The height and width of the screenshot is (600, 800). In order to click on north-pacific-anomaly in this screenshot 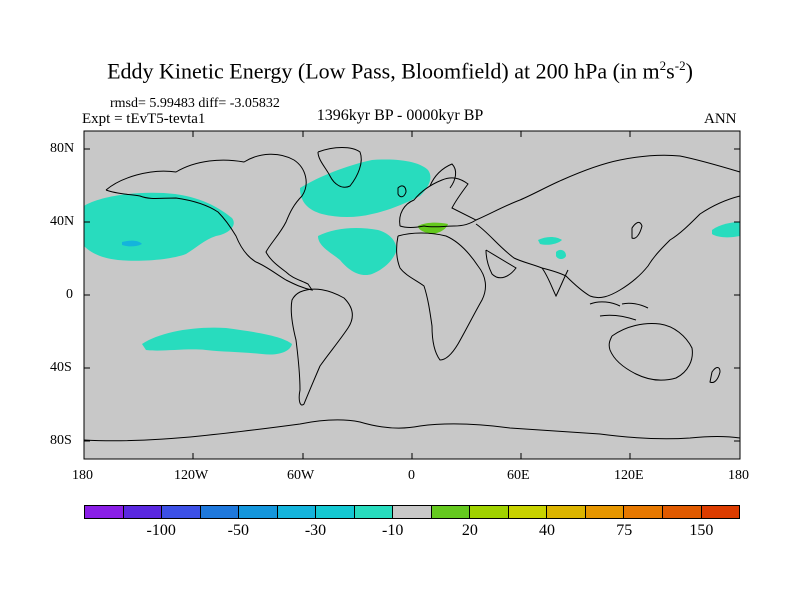, I will do `click(159, 226)`.